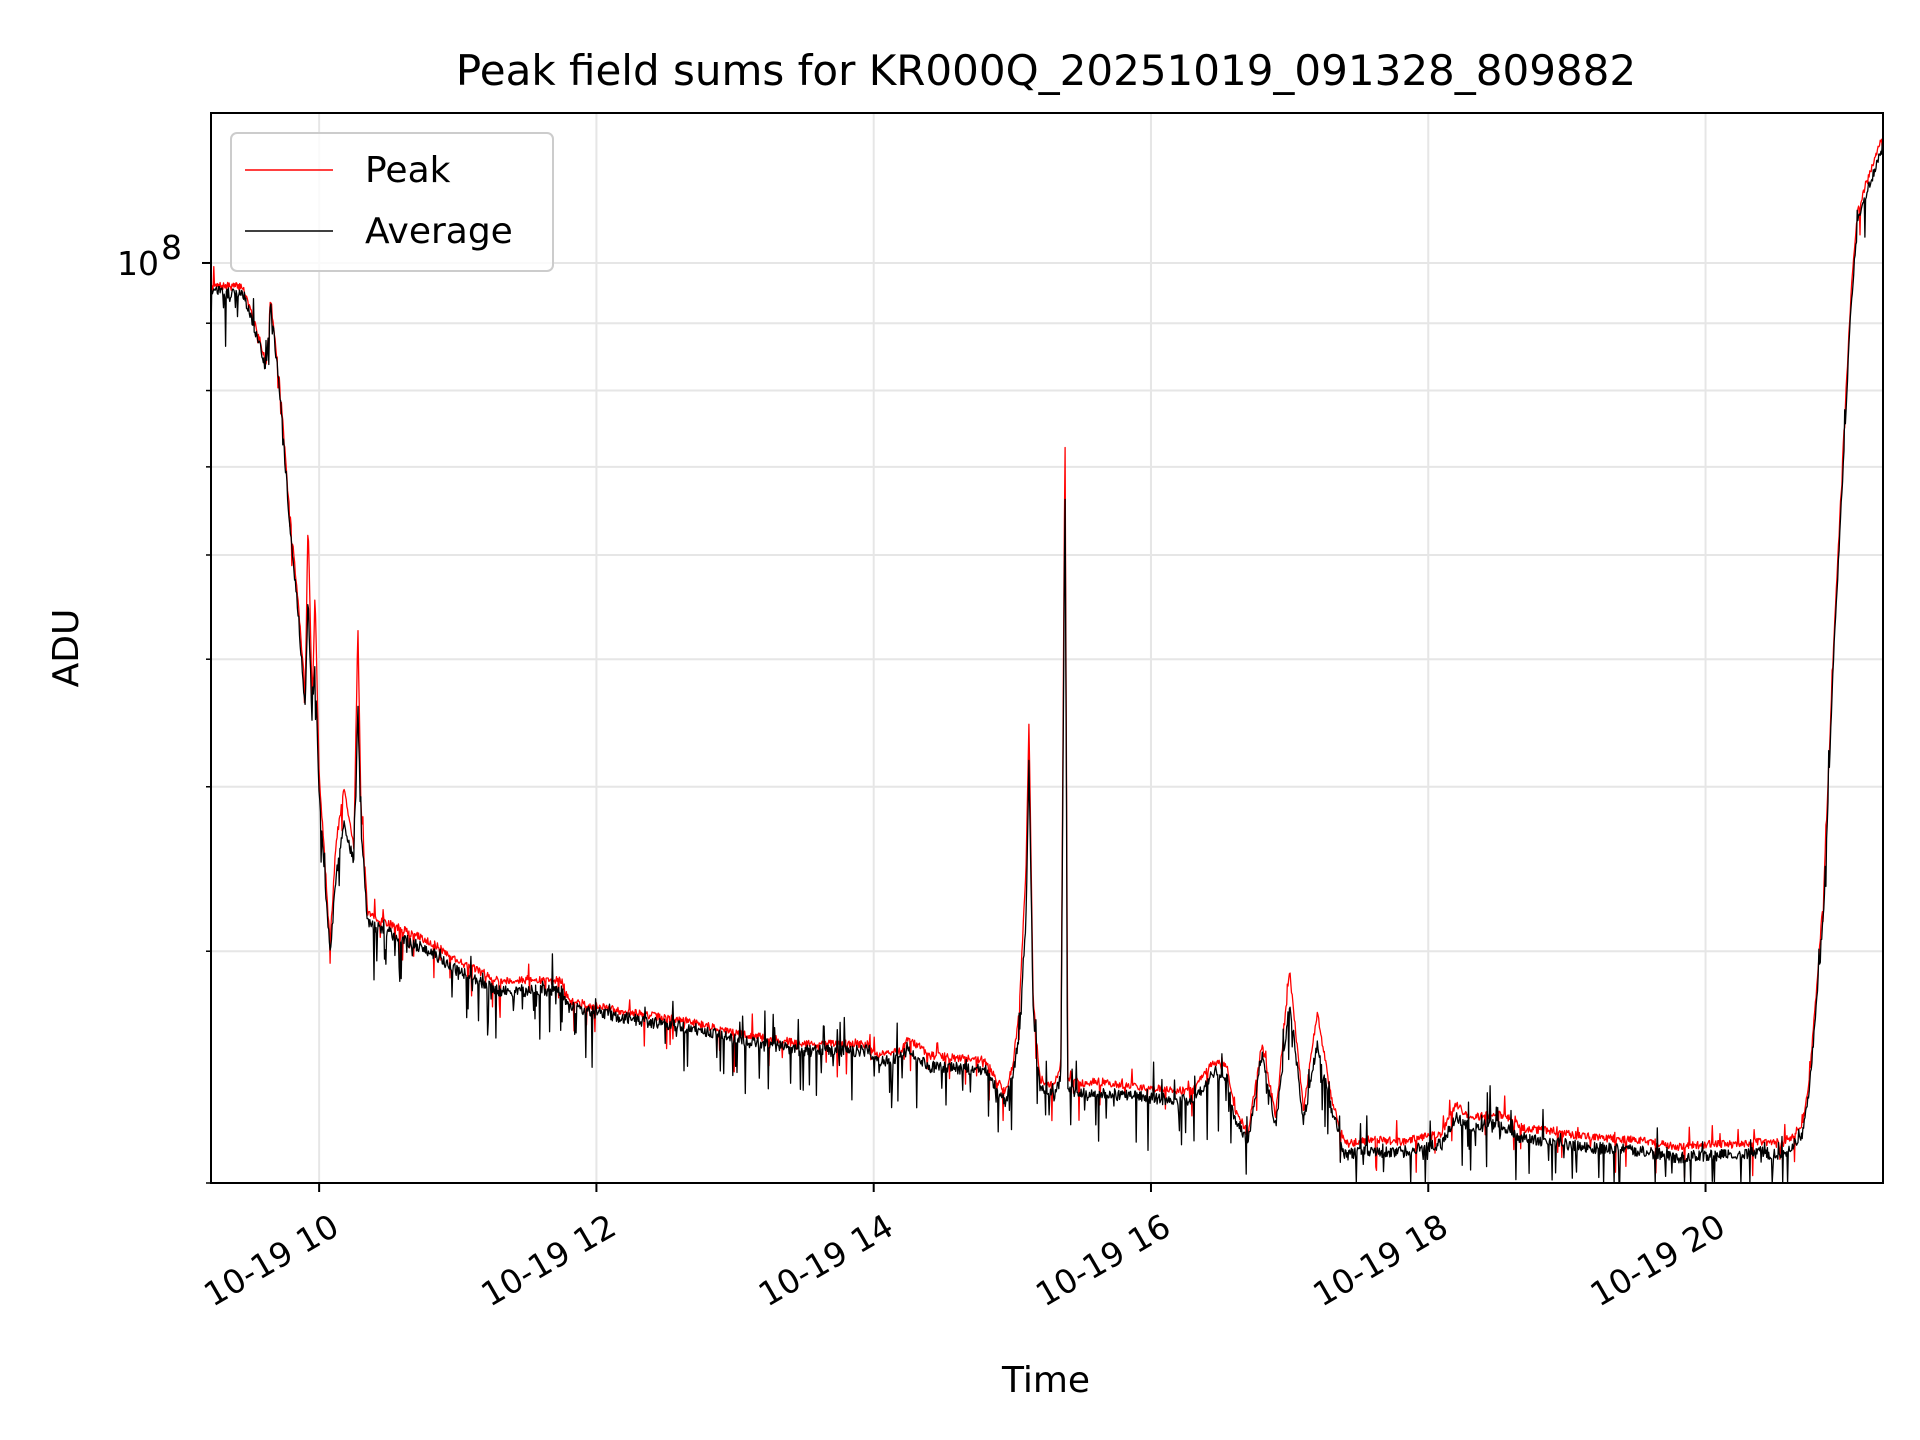  What do you see at coordinates (138, 263) in the screenshot?
I see `y-tick-label-0: 10` at bounding box center [138, 263].